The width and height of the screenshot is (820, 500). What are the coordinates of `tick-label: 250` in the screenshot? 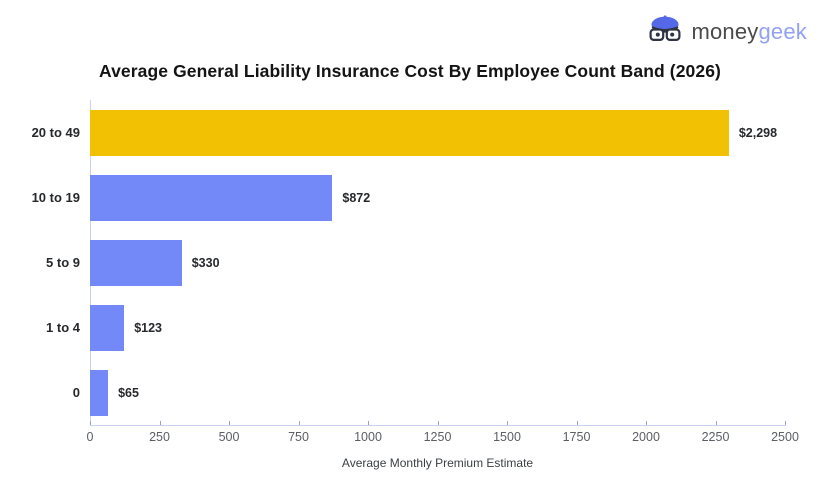 It's located at (159, 437).